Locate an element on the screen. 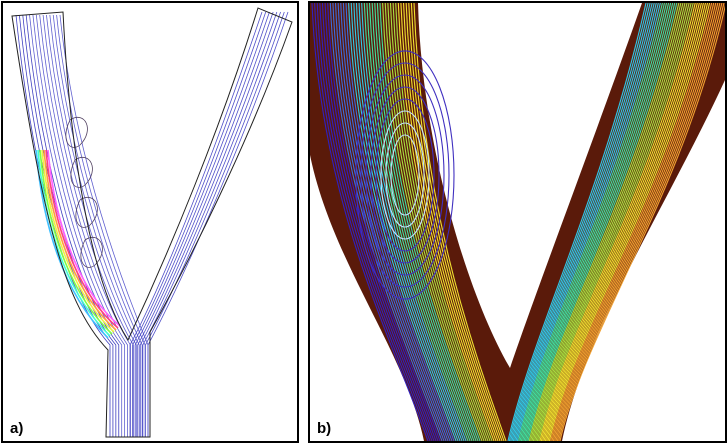  vortex is located at coordinates (405, 175).